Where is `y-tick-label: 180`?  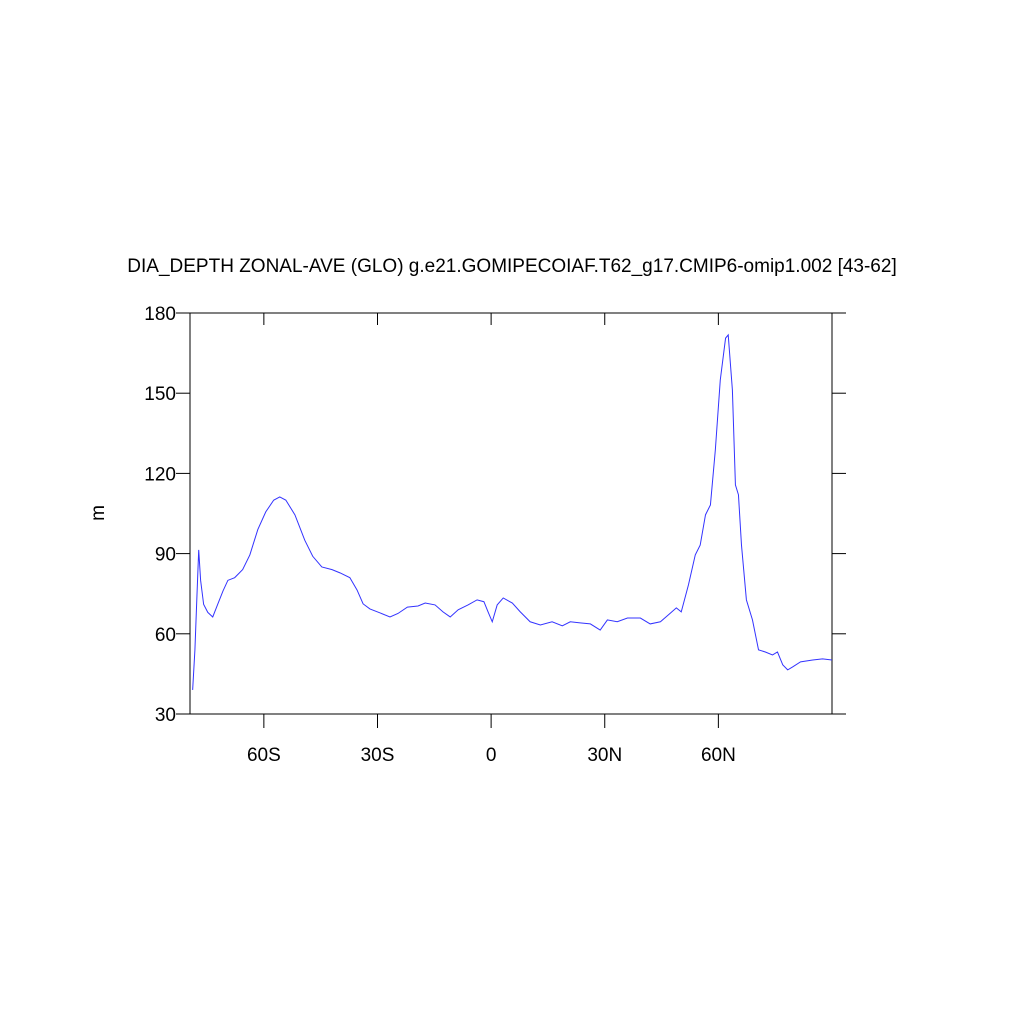
y-tick-label: 180 is located at coordinates (160, 314).